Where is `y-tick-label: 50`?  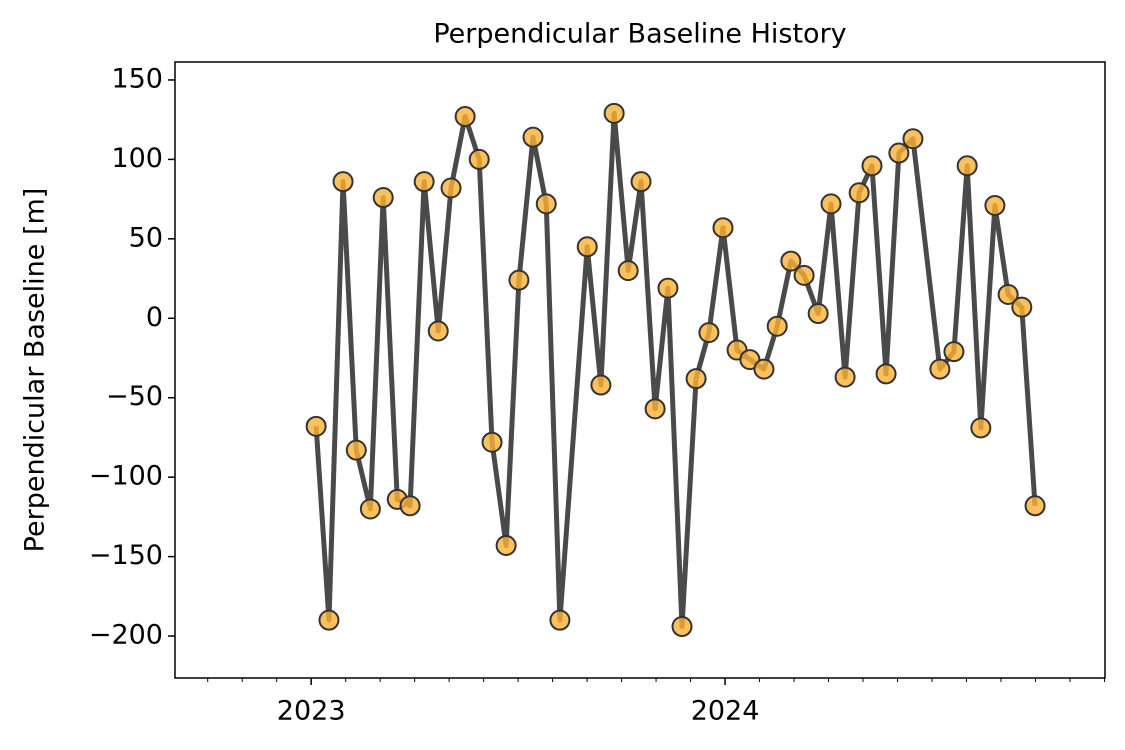
y-tick-label: 50 is located at coordinates (146, 237).